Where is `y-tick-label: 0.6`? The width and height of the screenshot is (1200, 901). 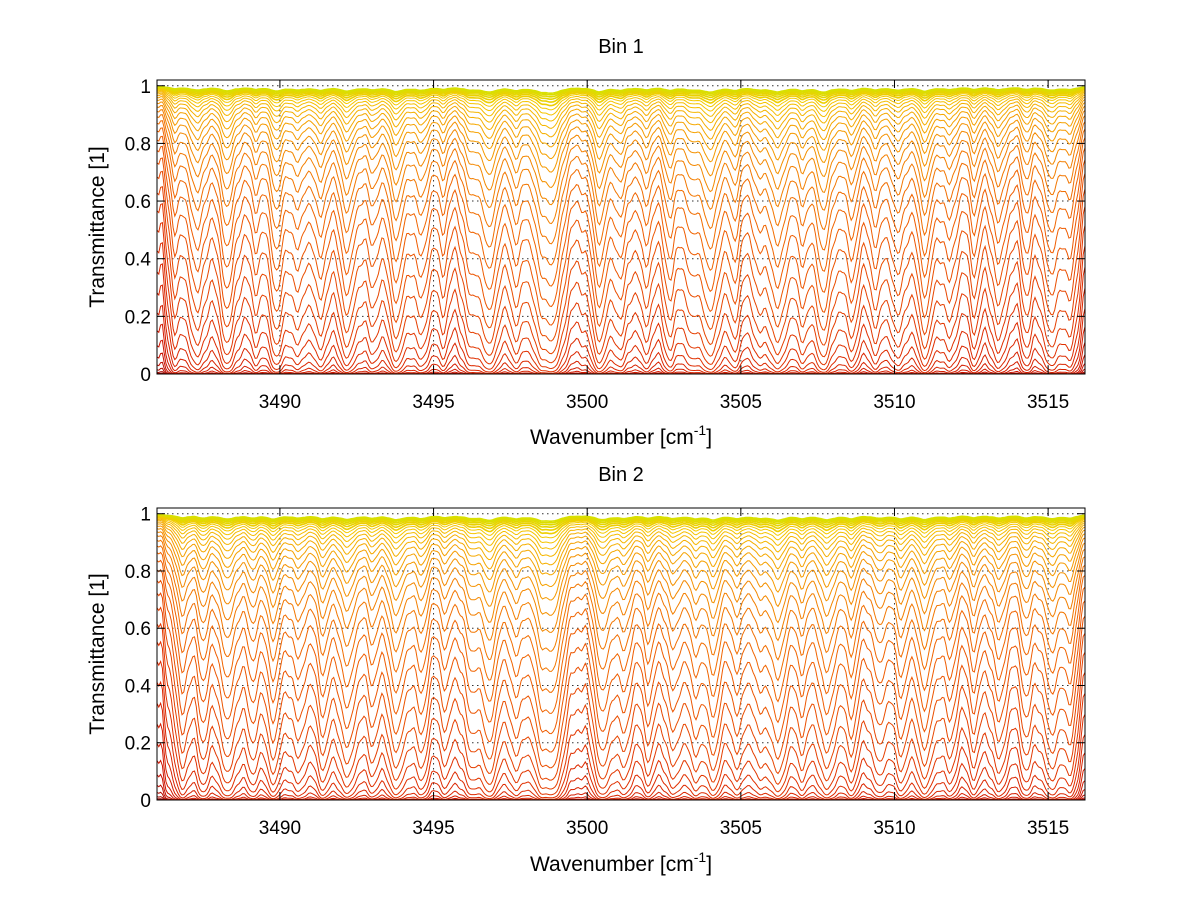
y-tick-label: 0.6 is located at coordinates (138, 629).